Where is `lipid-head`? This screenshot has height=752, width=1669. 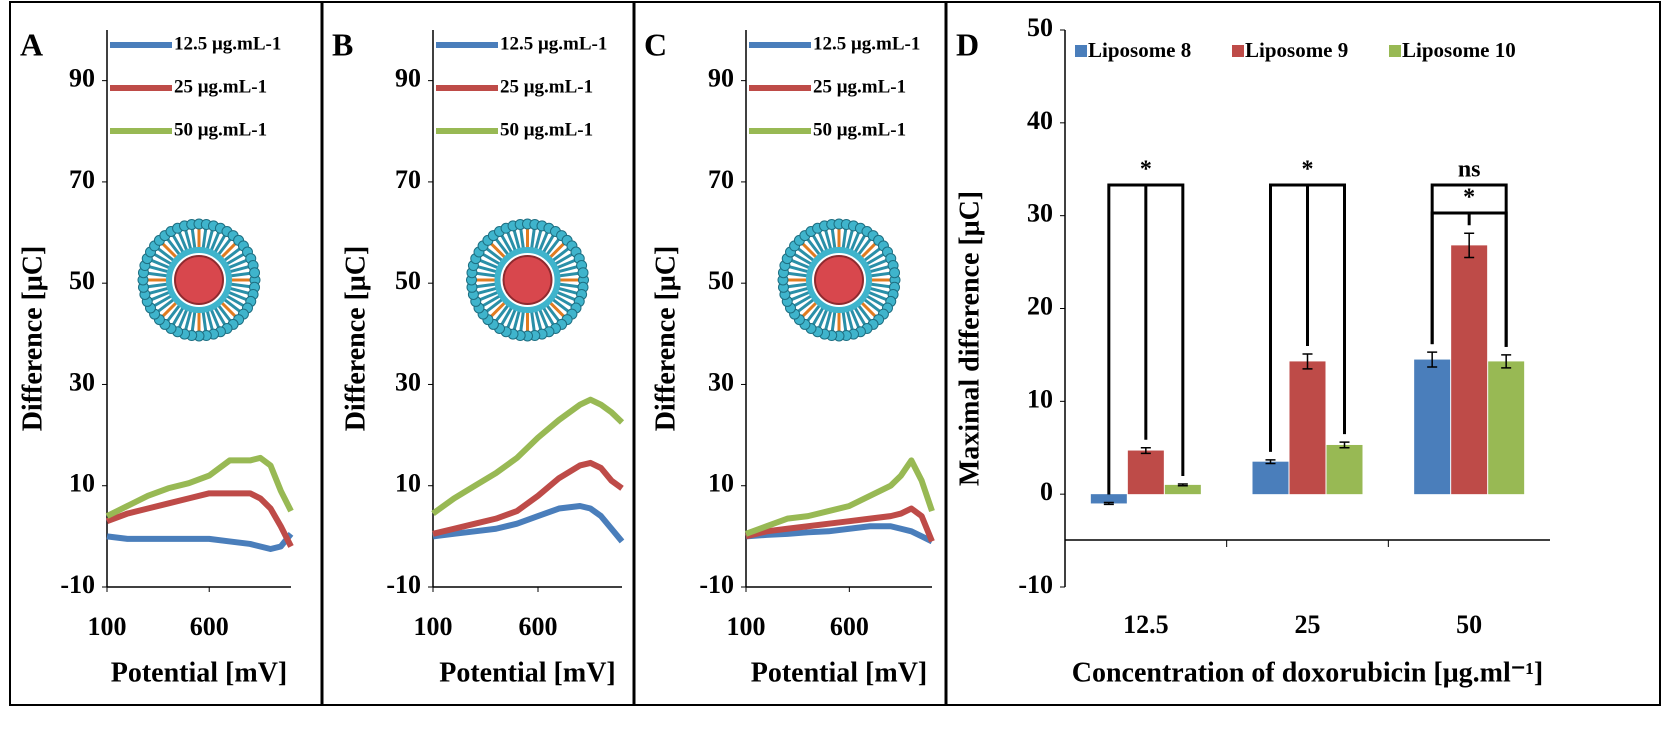
lipid-head is located at coordinates (895, 273).